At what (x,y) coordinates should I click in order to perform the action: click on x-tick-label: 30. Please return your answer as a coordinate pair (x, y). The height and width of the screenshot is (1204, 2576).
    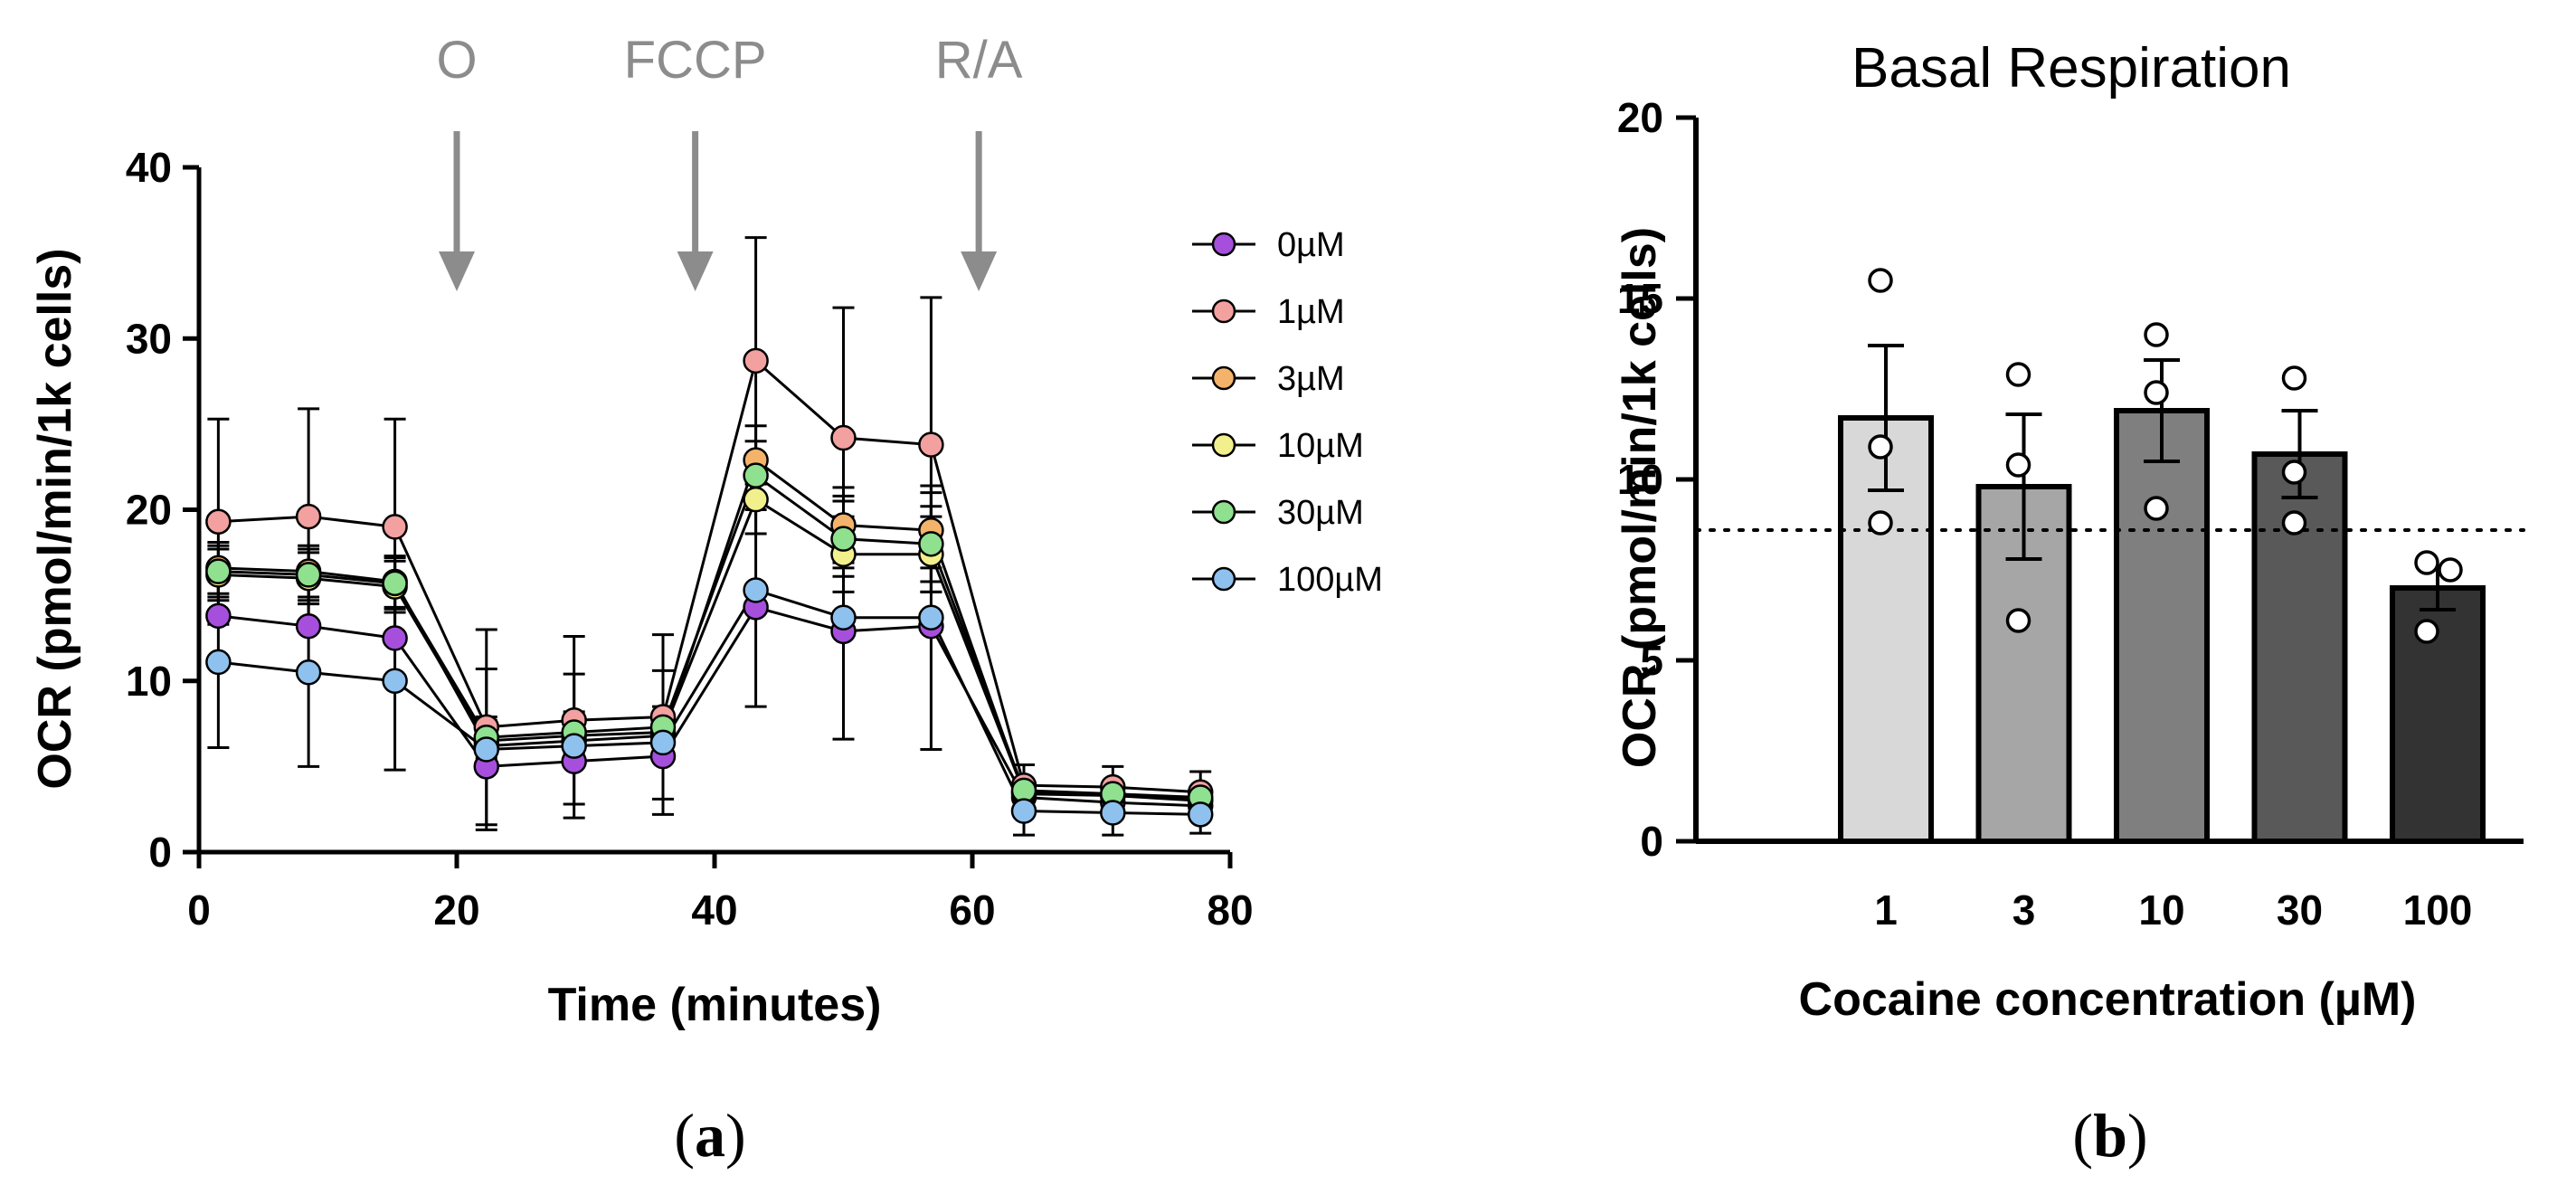
    Looking at the image, I should click on (2300, 910).